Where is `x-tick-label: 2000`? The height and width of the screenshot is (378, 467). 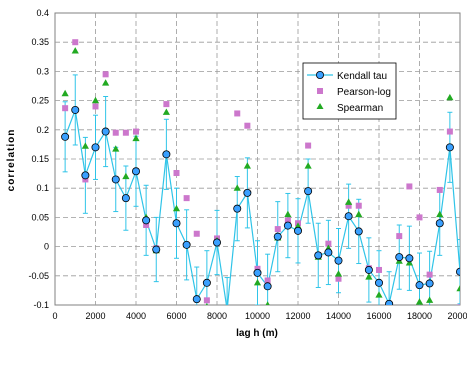 x-tick-label: 2000 is located at coordinates (95, 316).